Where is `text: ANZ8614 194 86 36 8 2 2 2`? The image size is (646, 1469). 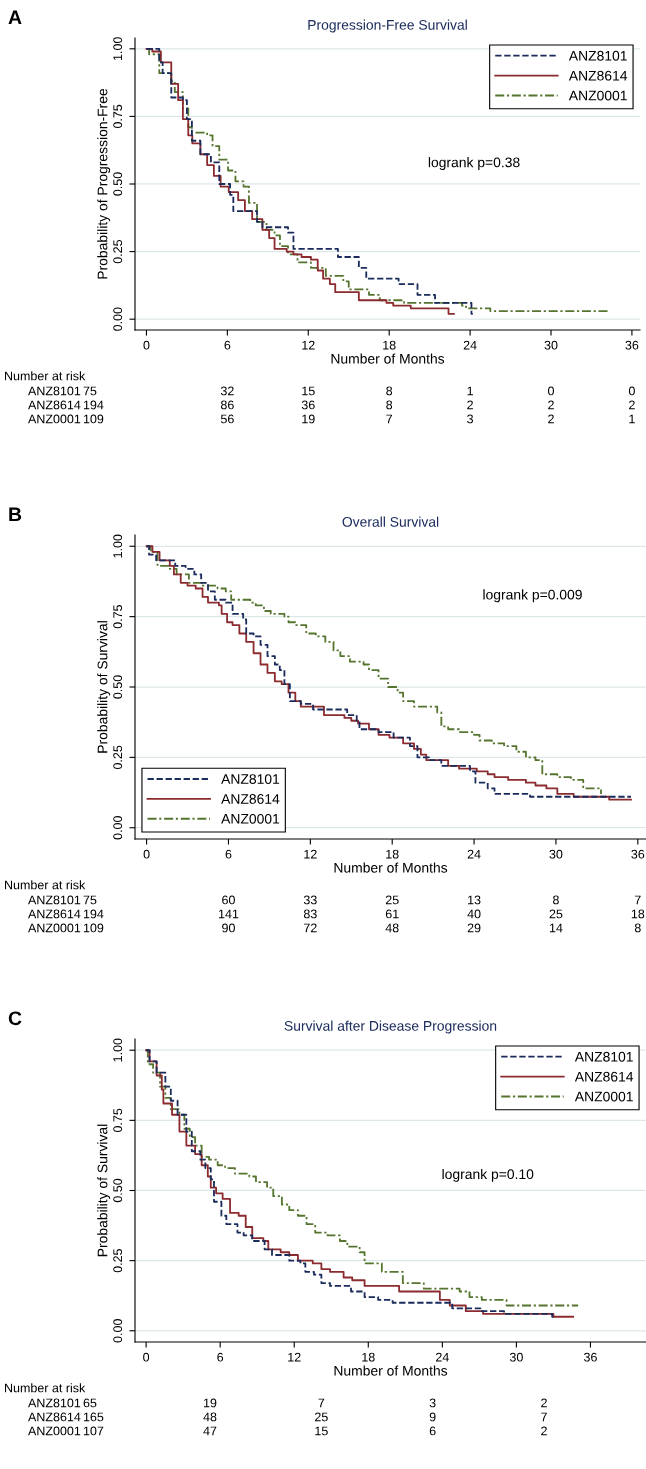 text: ANZ8614 194 86 36 8 2 2 2 is located at coordinates (331, 405).